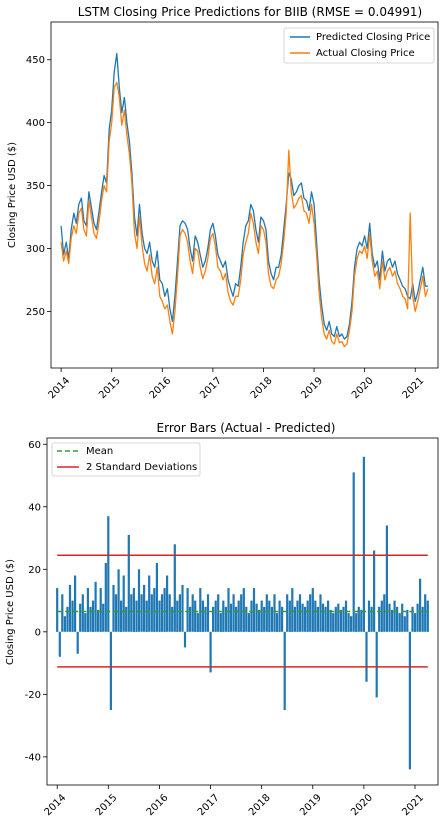 The height and width of the screenshot is (827, 447). I want to click on x-tick-label: 2016, so click(161, 388).